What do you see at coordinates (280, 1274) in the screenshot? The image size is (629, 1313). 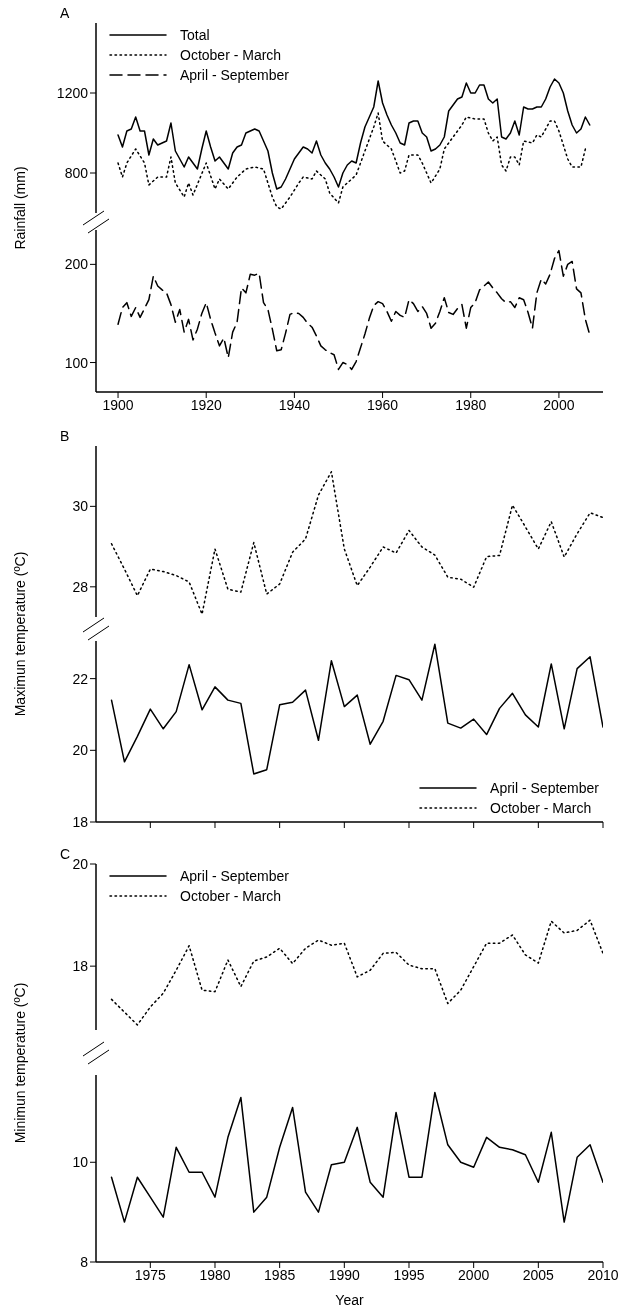 I see `x-tick-label: 1985` at bounding box center [280, 1274].